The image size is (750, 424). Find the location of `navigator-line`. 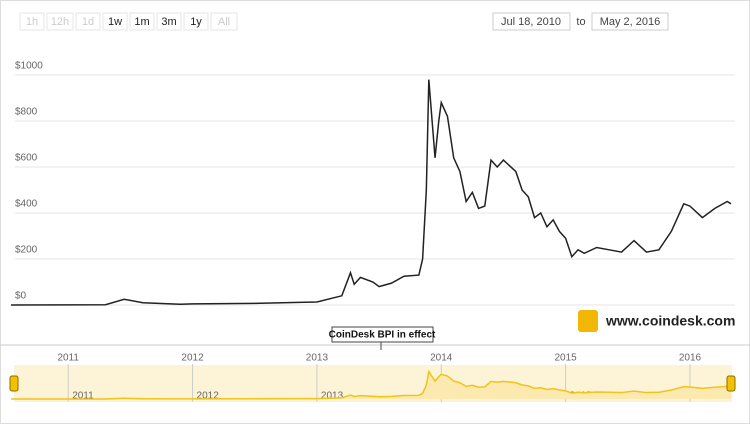

navigator-line is located at coordinates (371, 384).